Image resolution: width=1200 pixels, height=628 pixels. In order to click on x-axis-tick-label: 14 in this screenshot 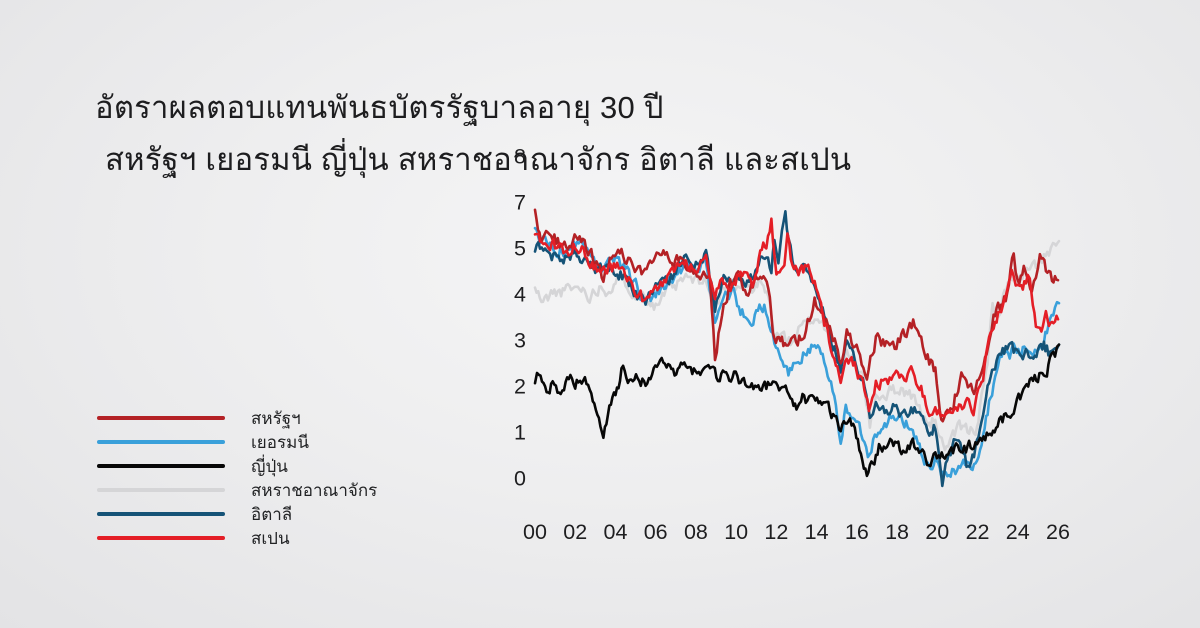, I will do `click(817, 532)`.